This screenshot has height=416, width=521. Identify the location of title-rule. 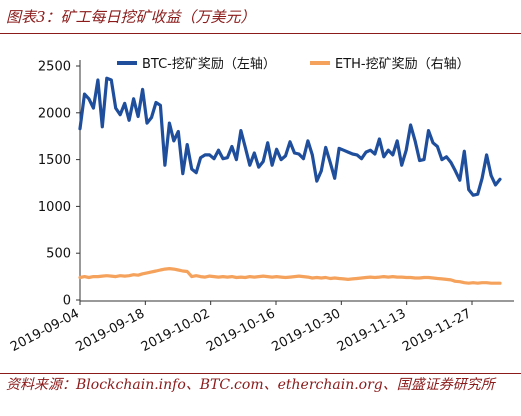
(260, 33).